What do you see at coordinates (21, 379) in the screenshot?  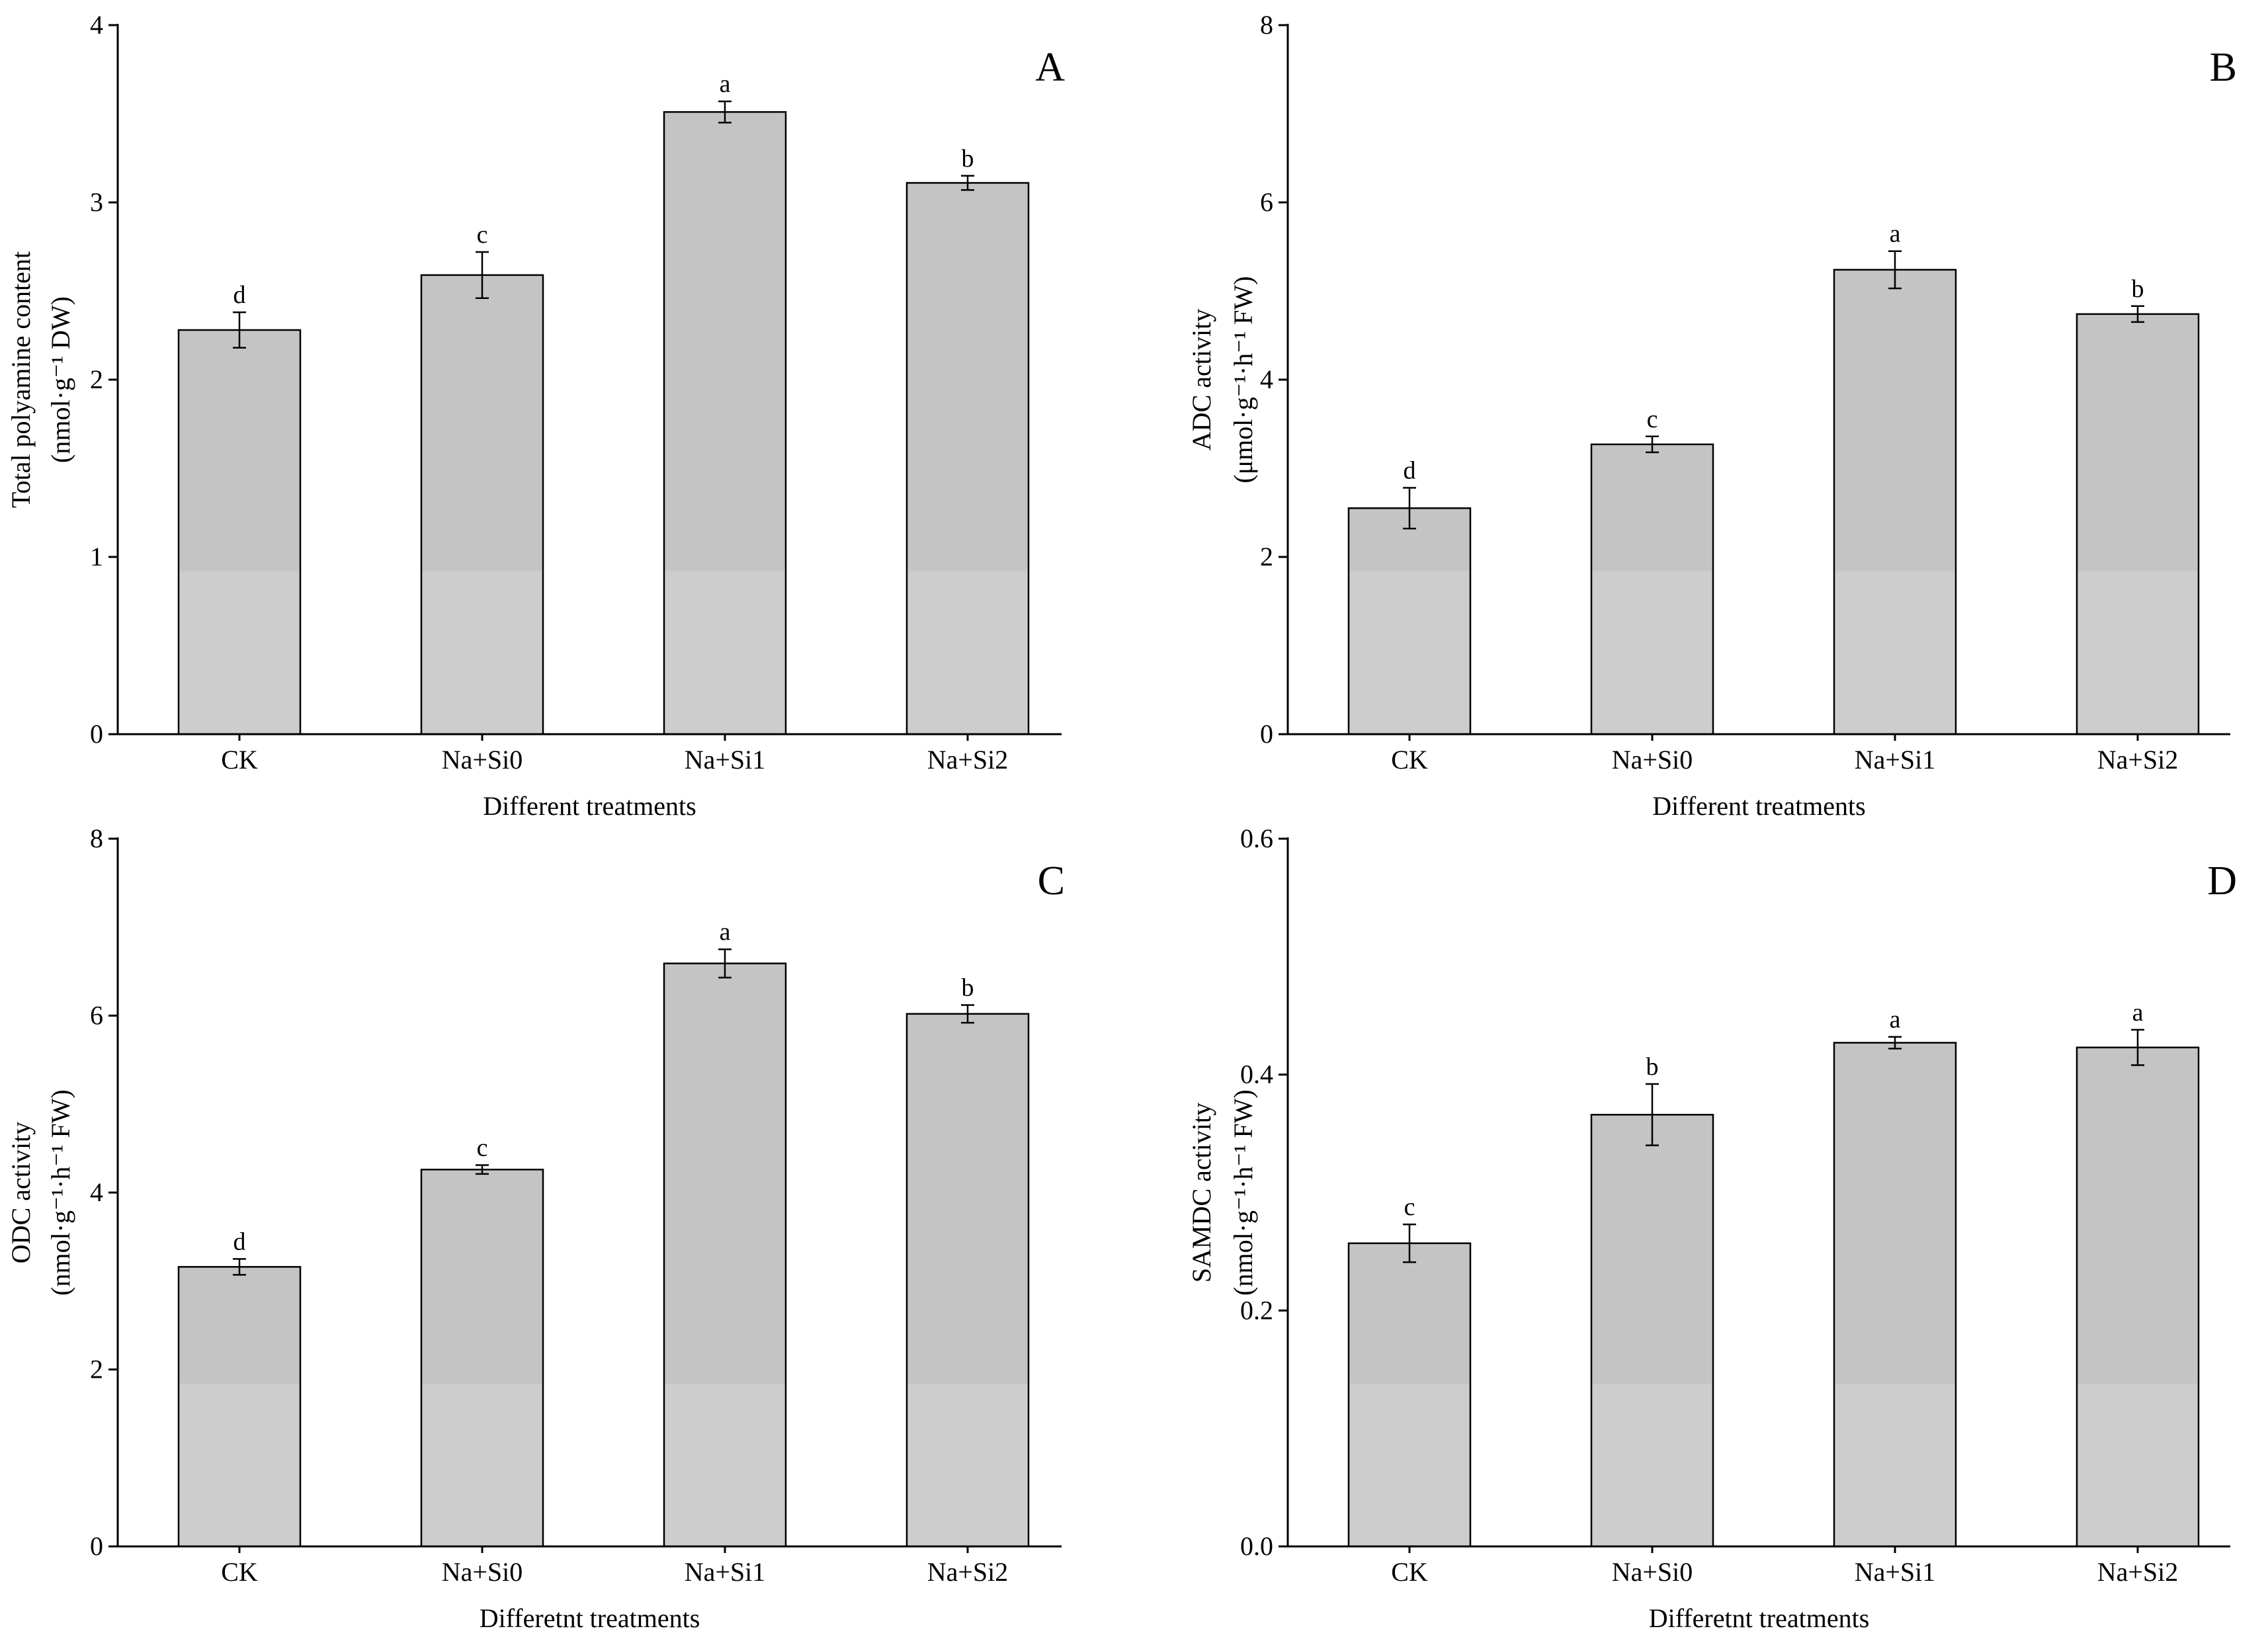 I see `y-axis-title: Total polyamine content` at bounding box center [21, 379].